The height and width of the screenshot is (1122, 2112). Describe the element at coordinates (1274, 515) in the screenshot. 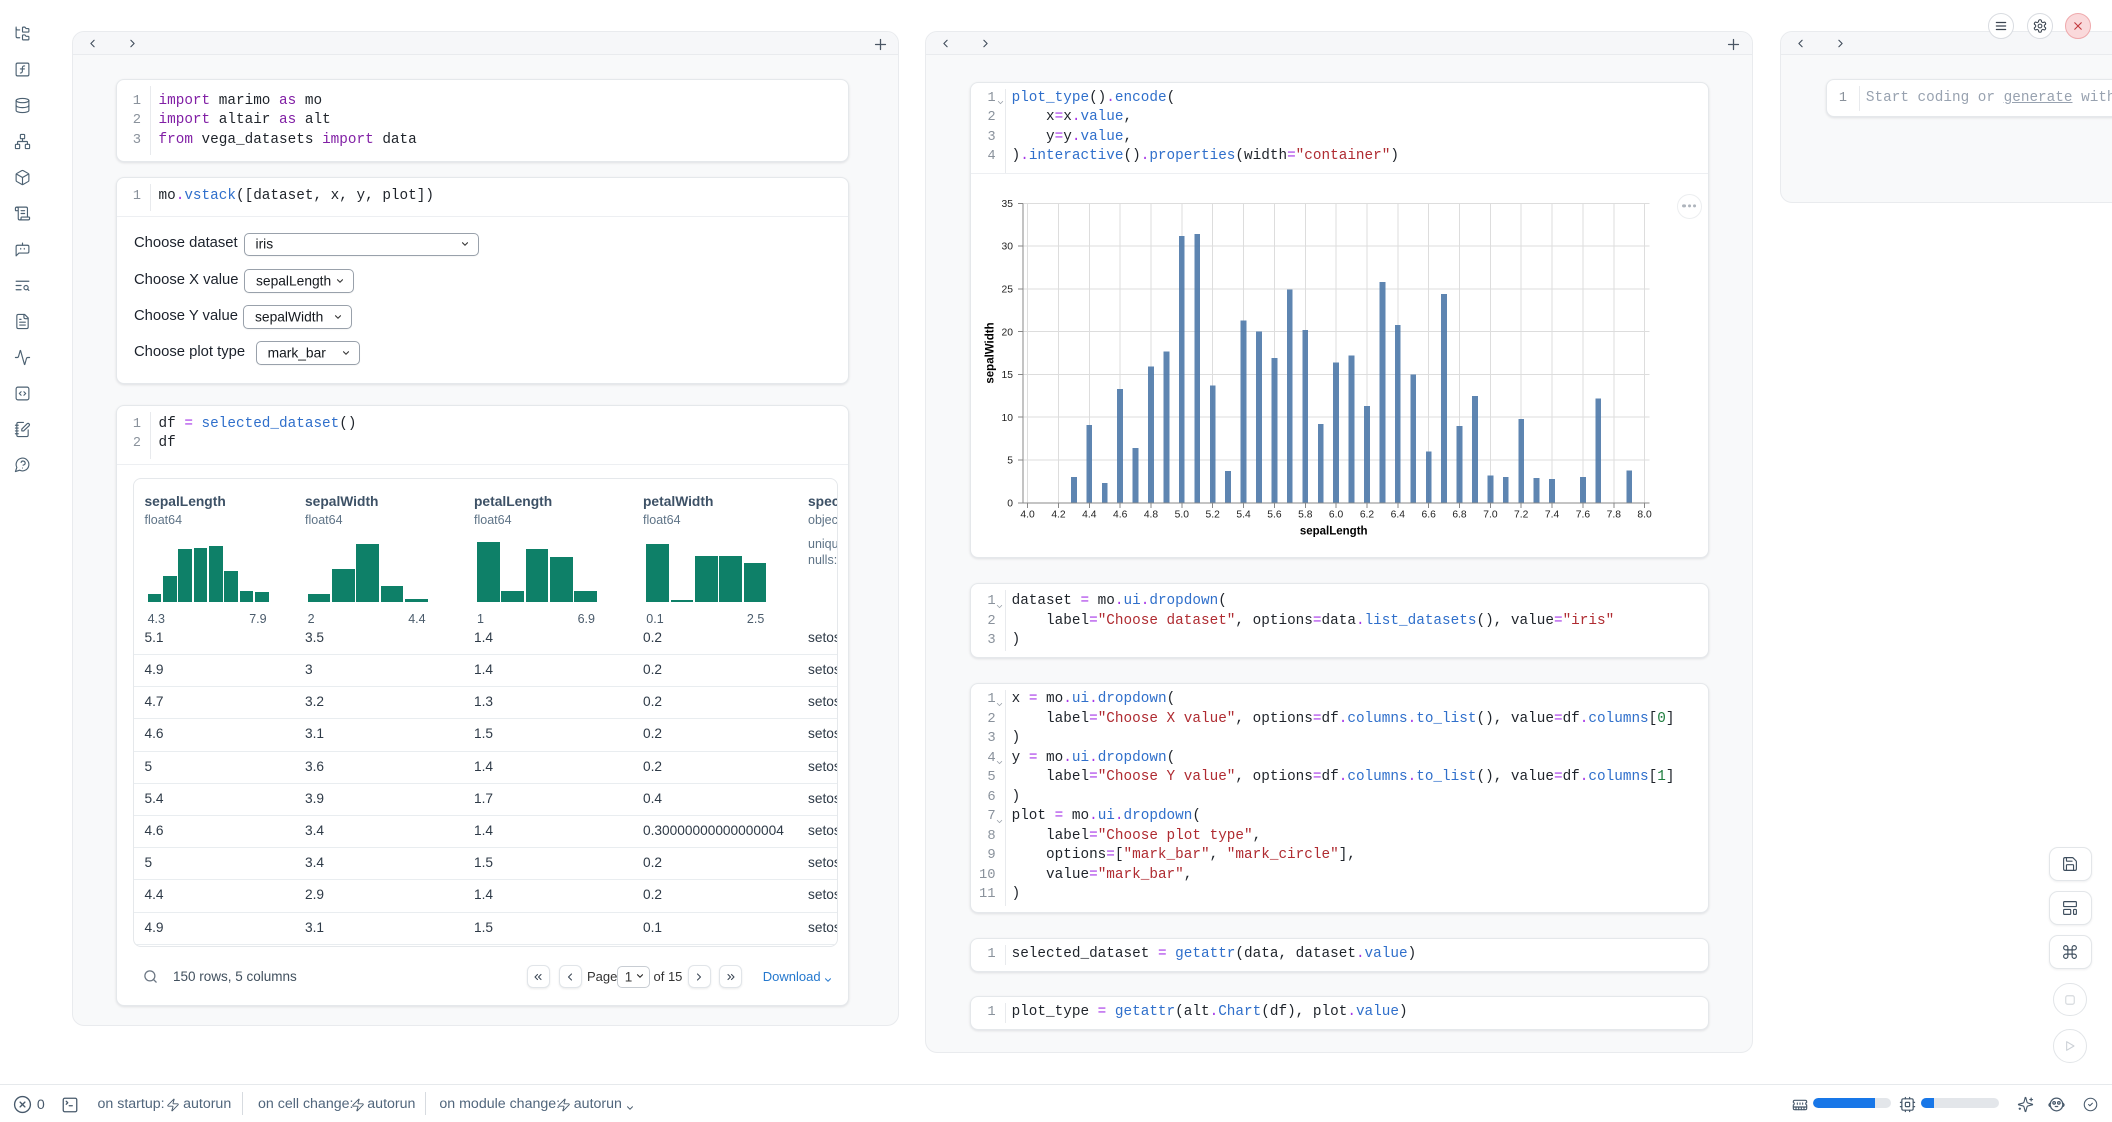

I see `svg-text: 5.6` at that location.